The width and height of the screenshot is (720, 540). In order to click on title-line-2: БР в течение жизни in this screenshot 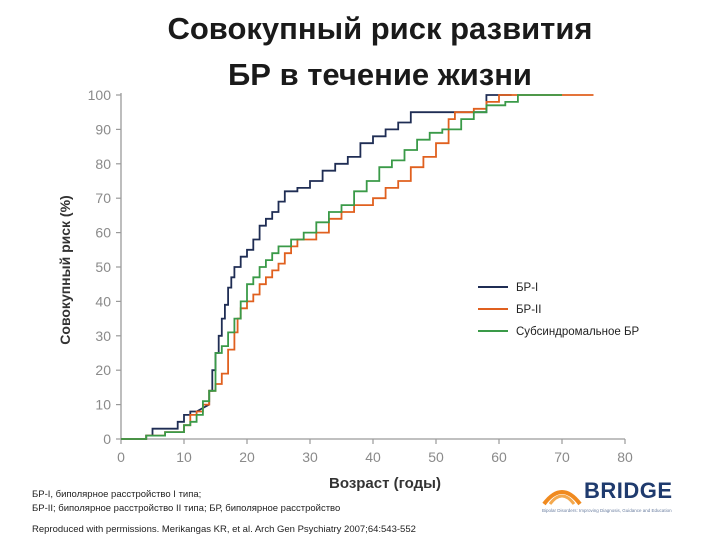, I will do `click(380, 74)`.